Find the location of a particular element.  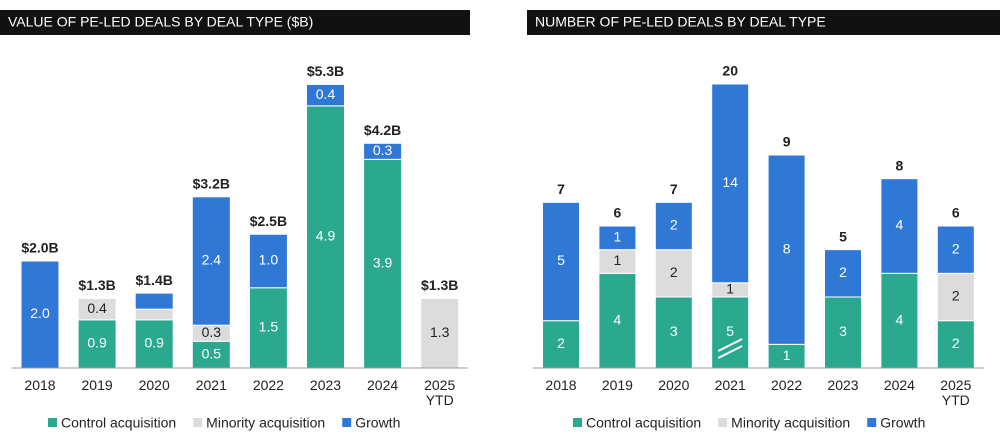

value-label: 3.9 is located at coordinates (383, 262).